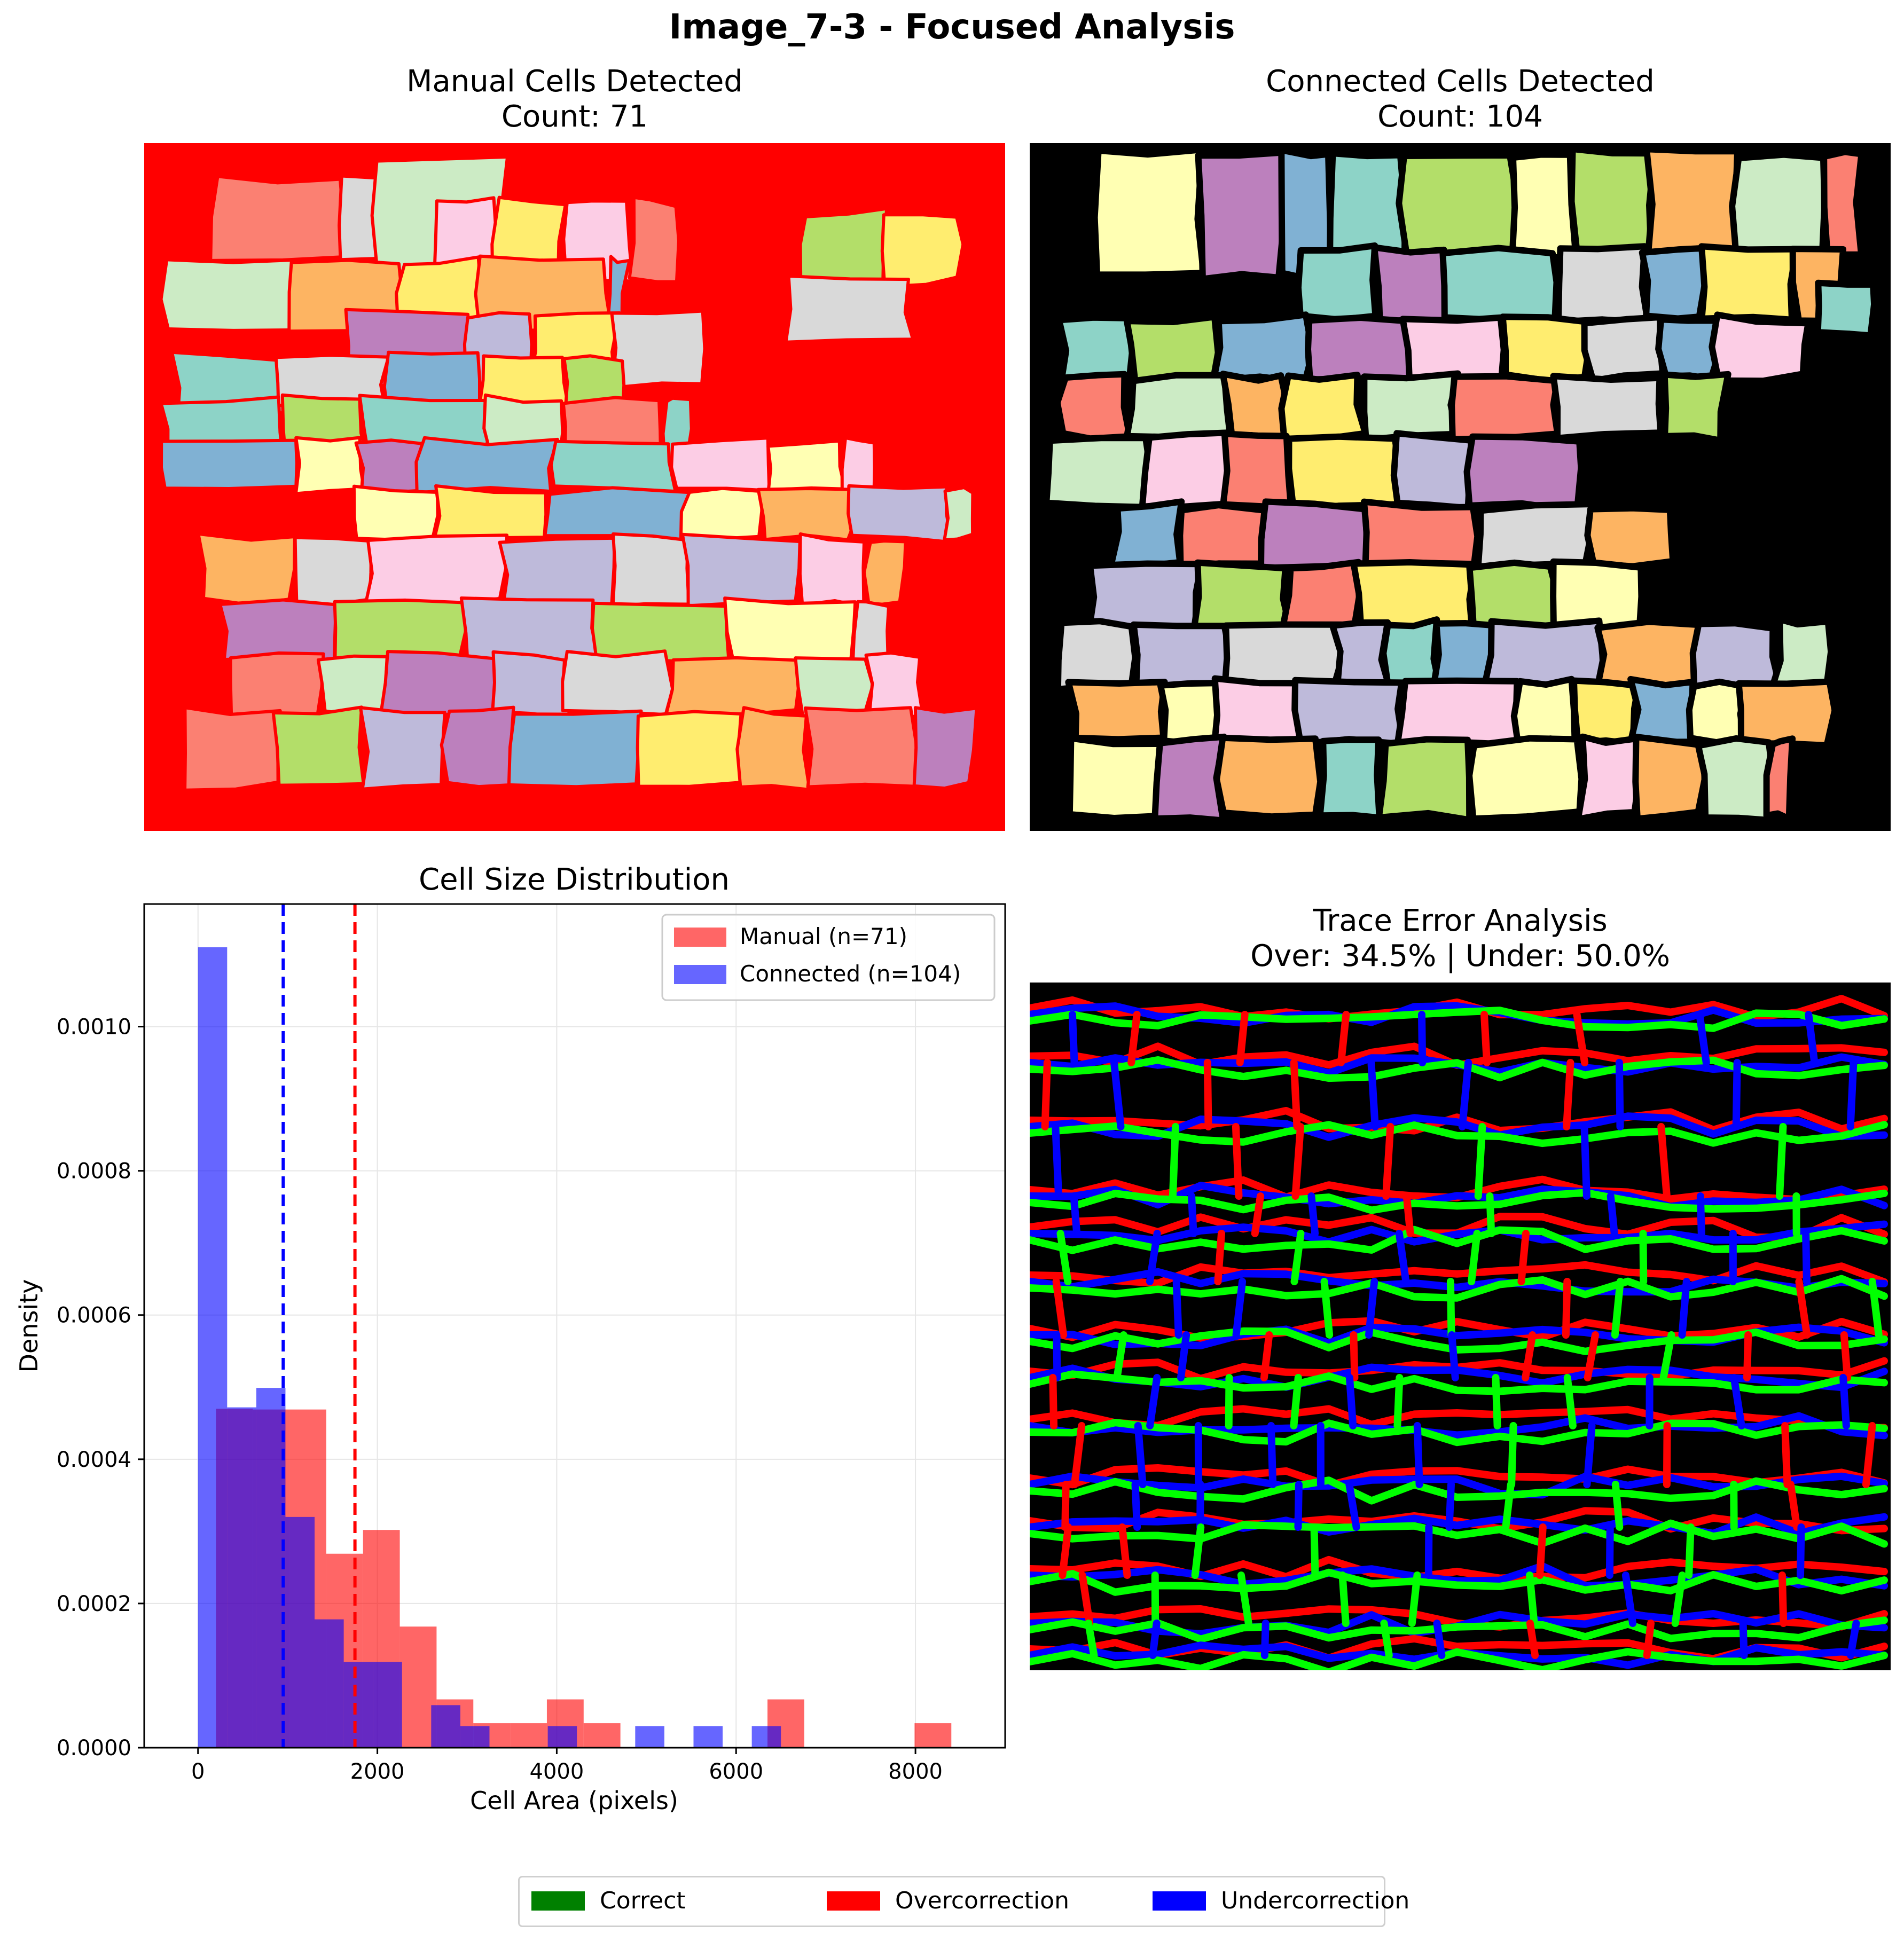 The width and height of the screenshot is (1904, 1941). I want to click on legend-overcorrection: Overcorrection, so click(948, 1901).